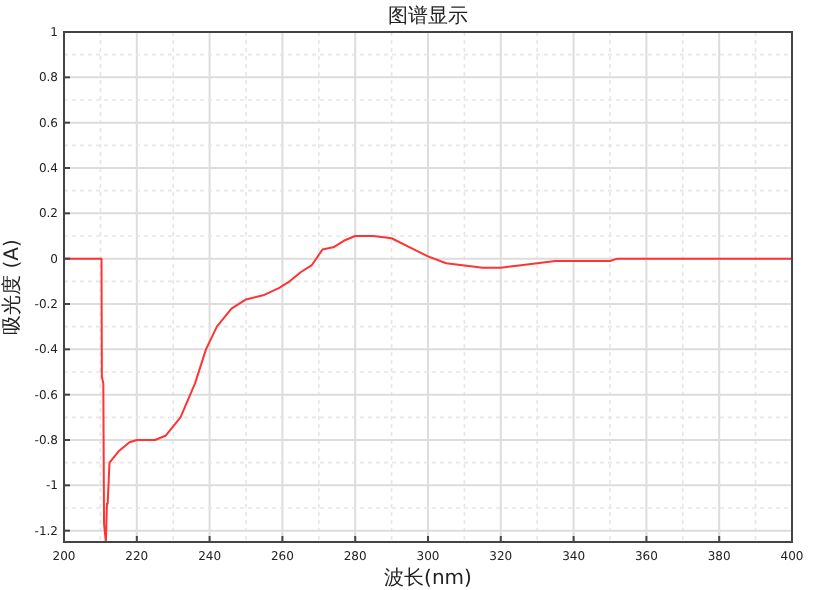  What do you see at coordinates (428, 578) in the screenshot?
I see `x-axis-title: 波长(nm)` at bounding box center [428, 578].